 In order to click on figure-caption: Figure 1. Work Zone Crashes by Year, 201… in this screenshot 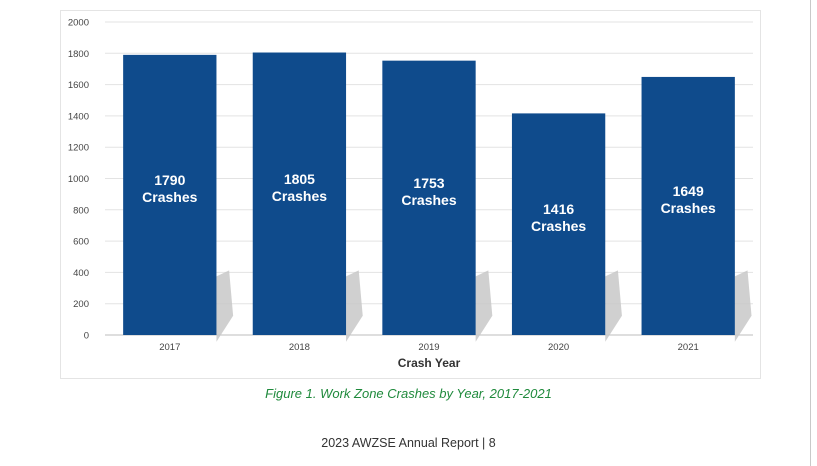, I will do `click(408, 393)`.